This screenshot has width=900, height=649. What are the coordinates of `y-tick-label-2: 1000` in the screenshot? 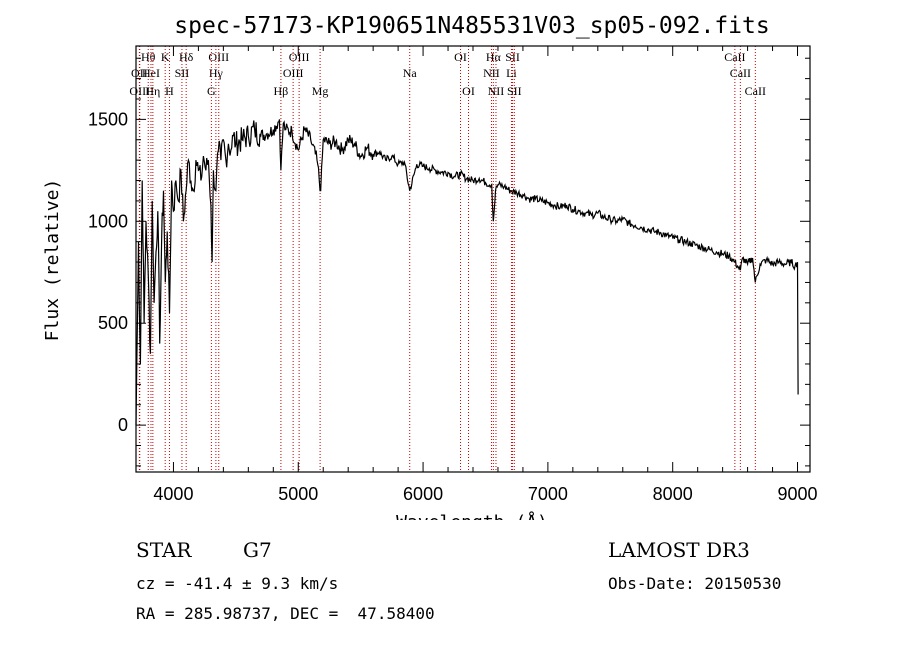 It's located at (108, 221).